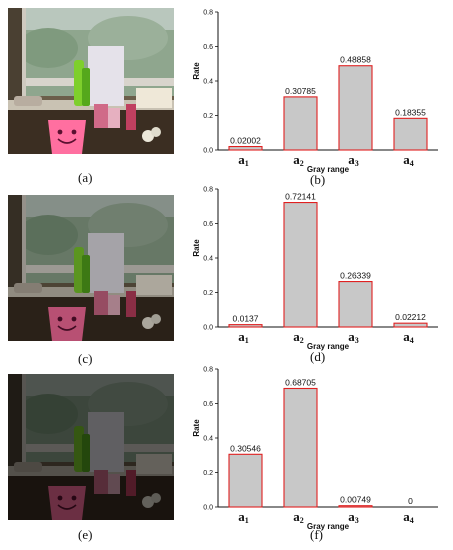 This screenshot has height=550, width=453. Describe the element at coordinates (355, 60) in the screenshot. I see `bar-value-label-a3: 0.48858` at that location.